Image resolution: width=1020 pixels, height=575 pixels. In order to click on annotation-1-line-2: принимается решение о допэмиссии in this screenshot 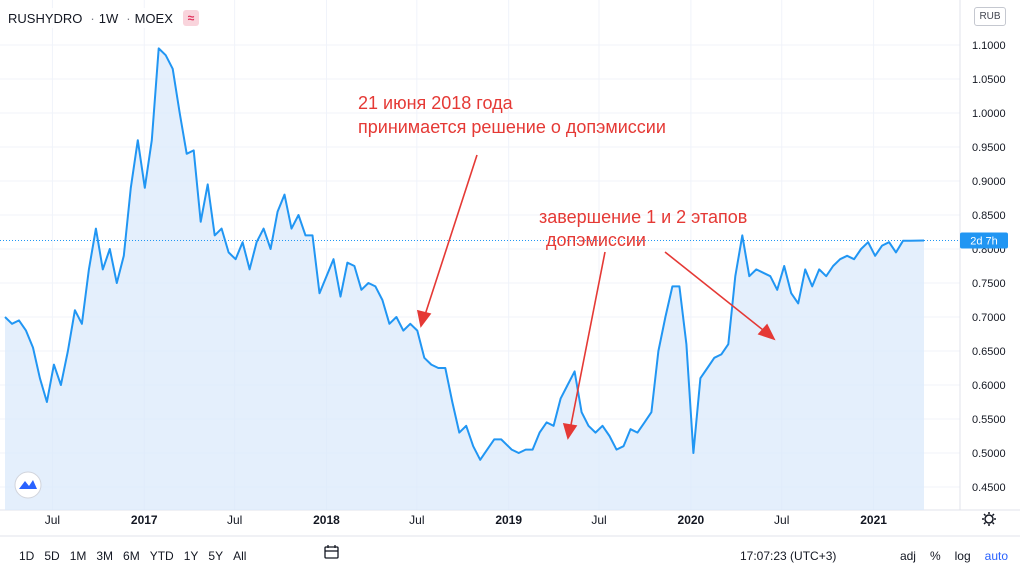, I will do `click(512, 127)`.